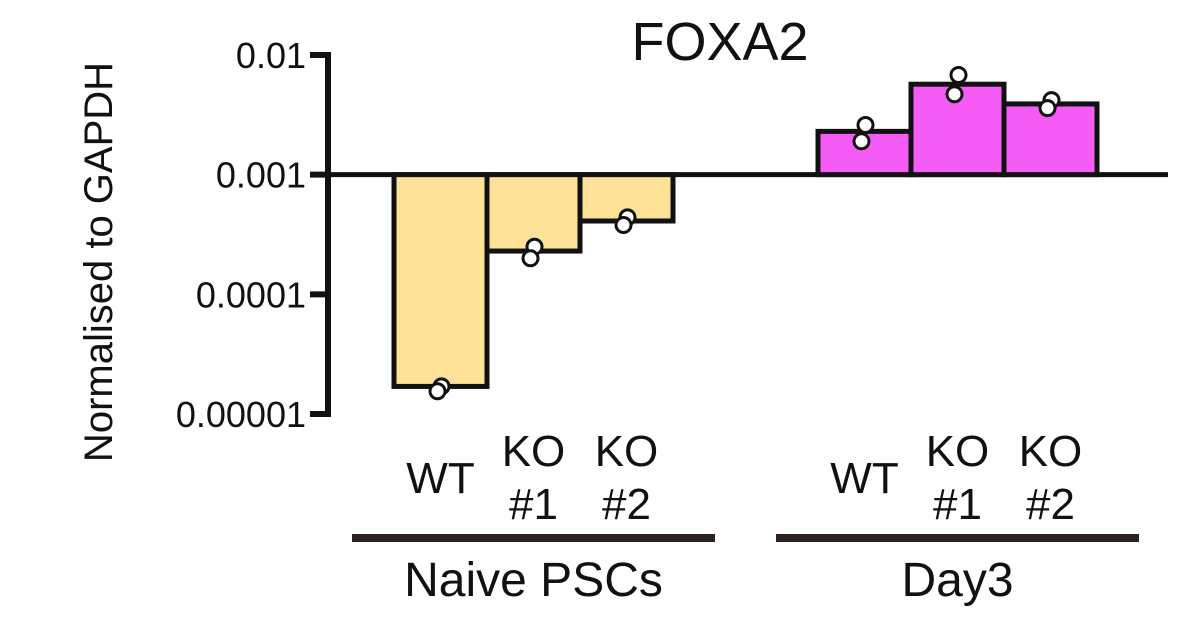 This screenshot has height=636, width=1188. Describe the element at coordinates (241, 414) in the screenshot. I see `y-tick-label-3: 0.00001` at that location.